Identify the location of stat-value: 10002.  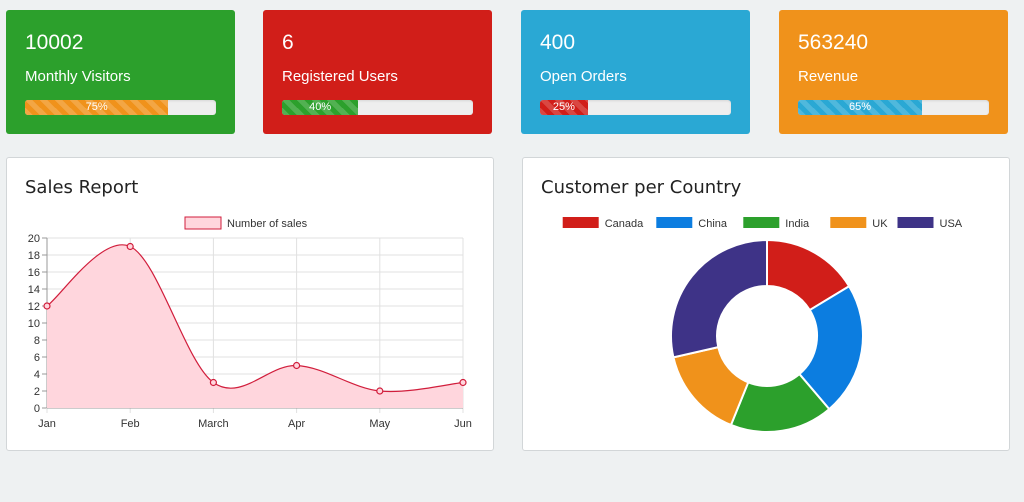
(54, 42).